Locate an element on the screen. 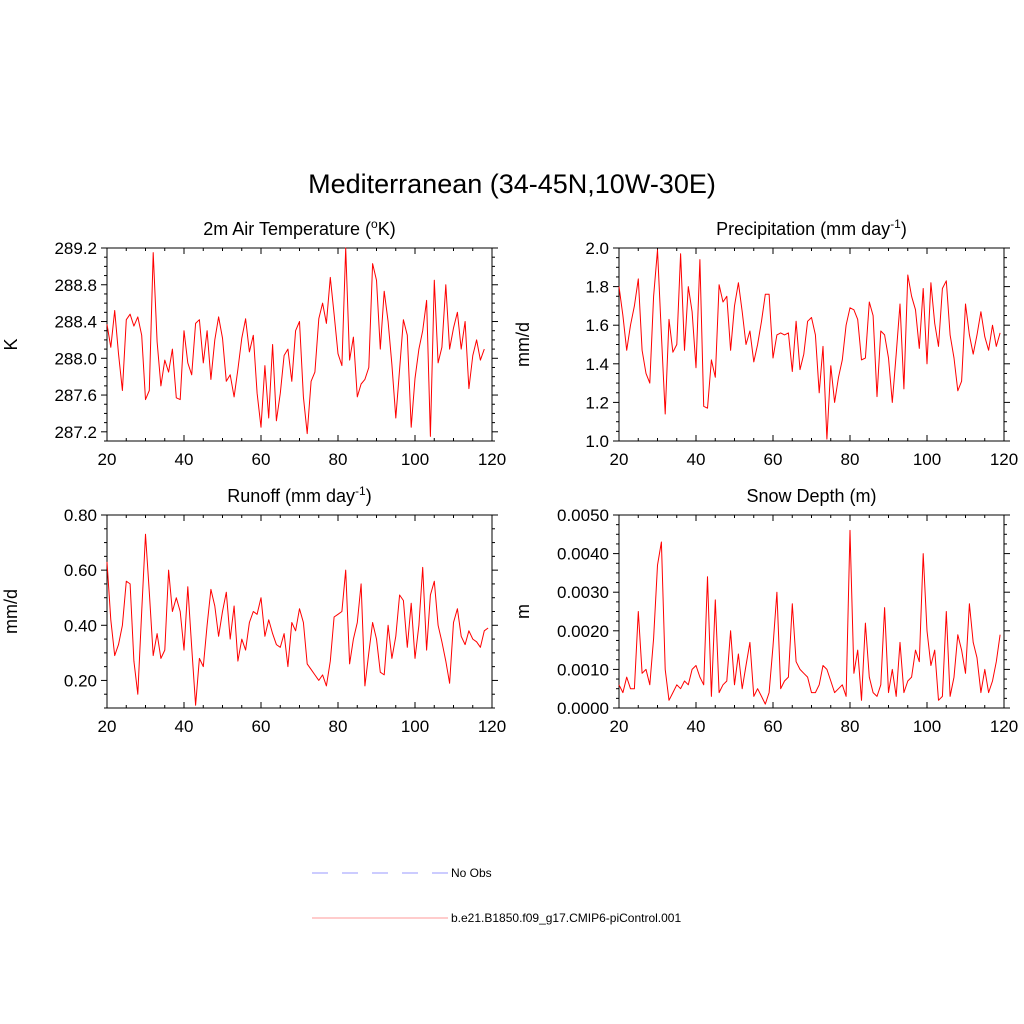 The image size is (1024, 1024). panel-title: Runoff (mm day-1) is located at coordinates (299, 495).